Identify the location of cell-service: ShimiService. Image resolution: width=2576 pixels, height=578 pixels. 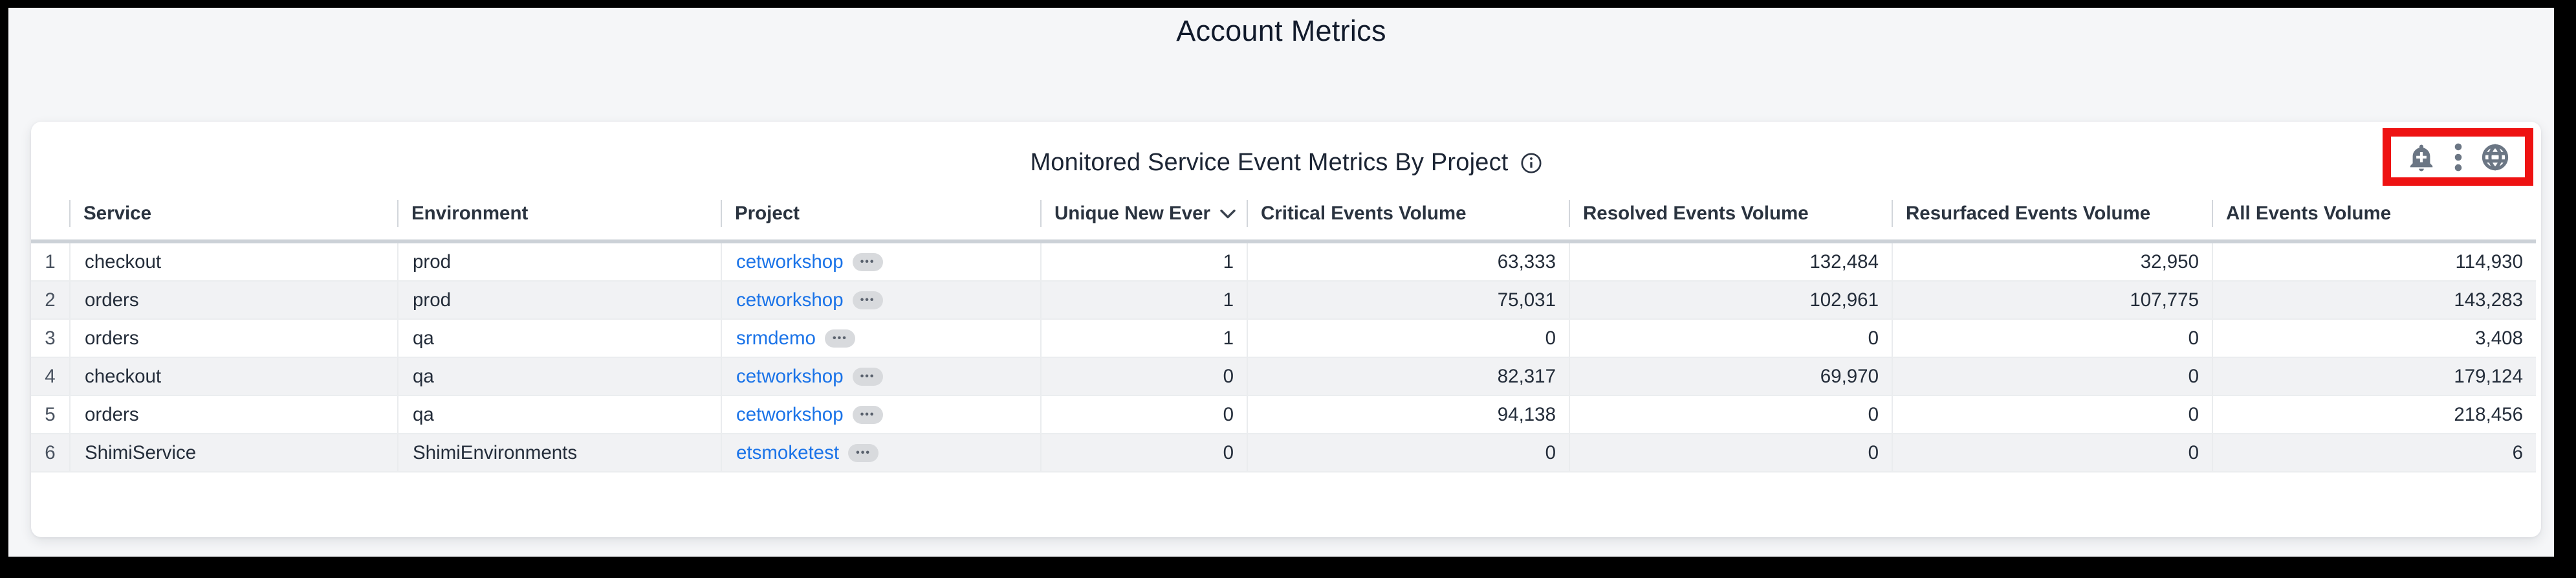
(233, 452).